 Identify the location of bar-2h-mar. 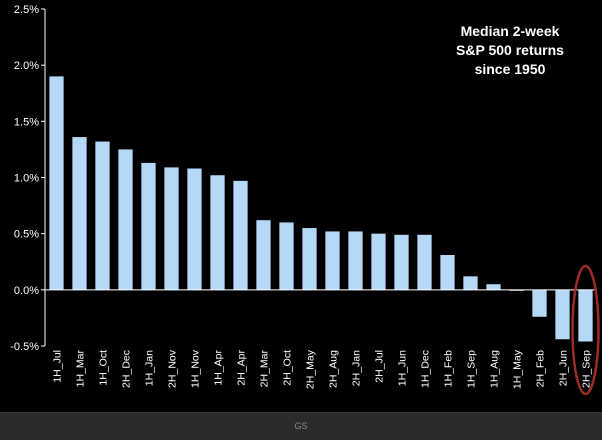
(263, 255).